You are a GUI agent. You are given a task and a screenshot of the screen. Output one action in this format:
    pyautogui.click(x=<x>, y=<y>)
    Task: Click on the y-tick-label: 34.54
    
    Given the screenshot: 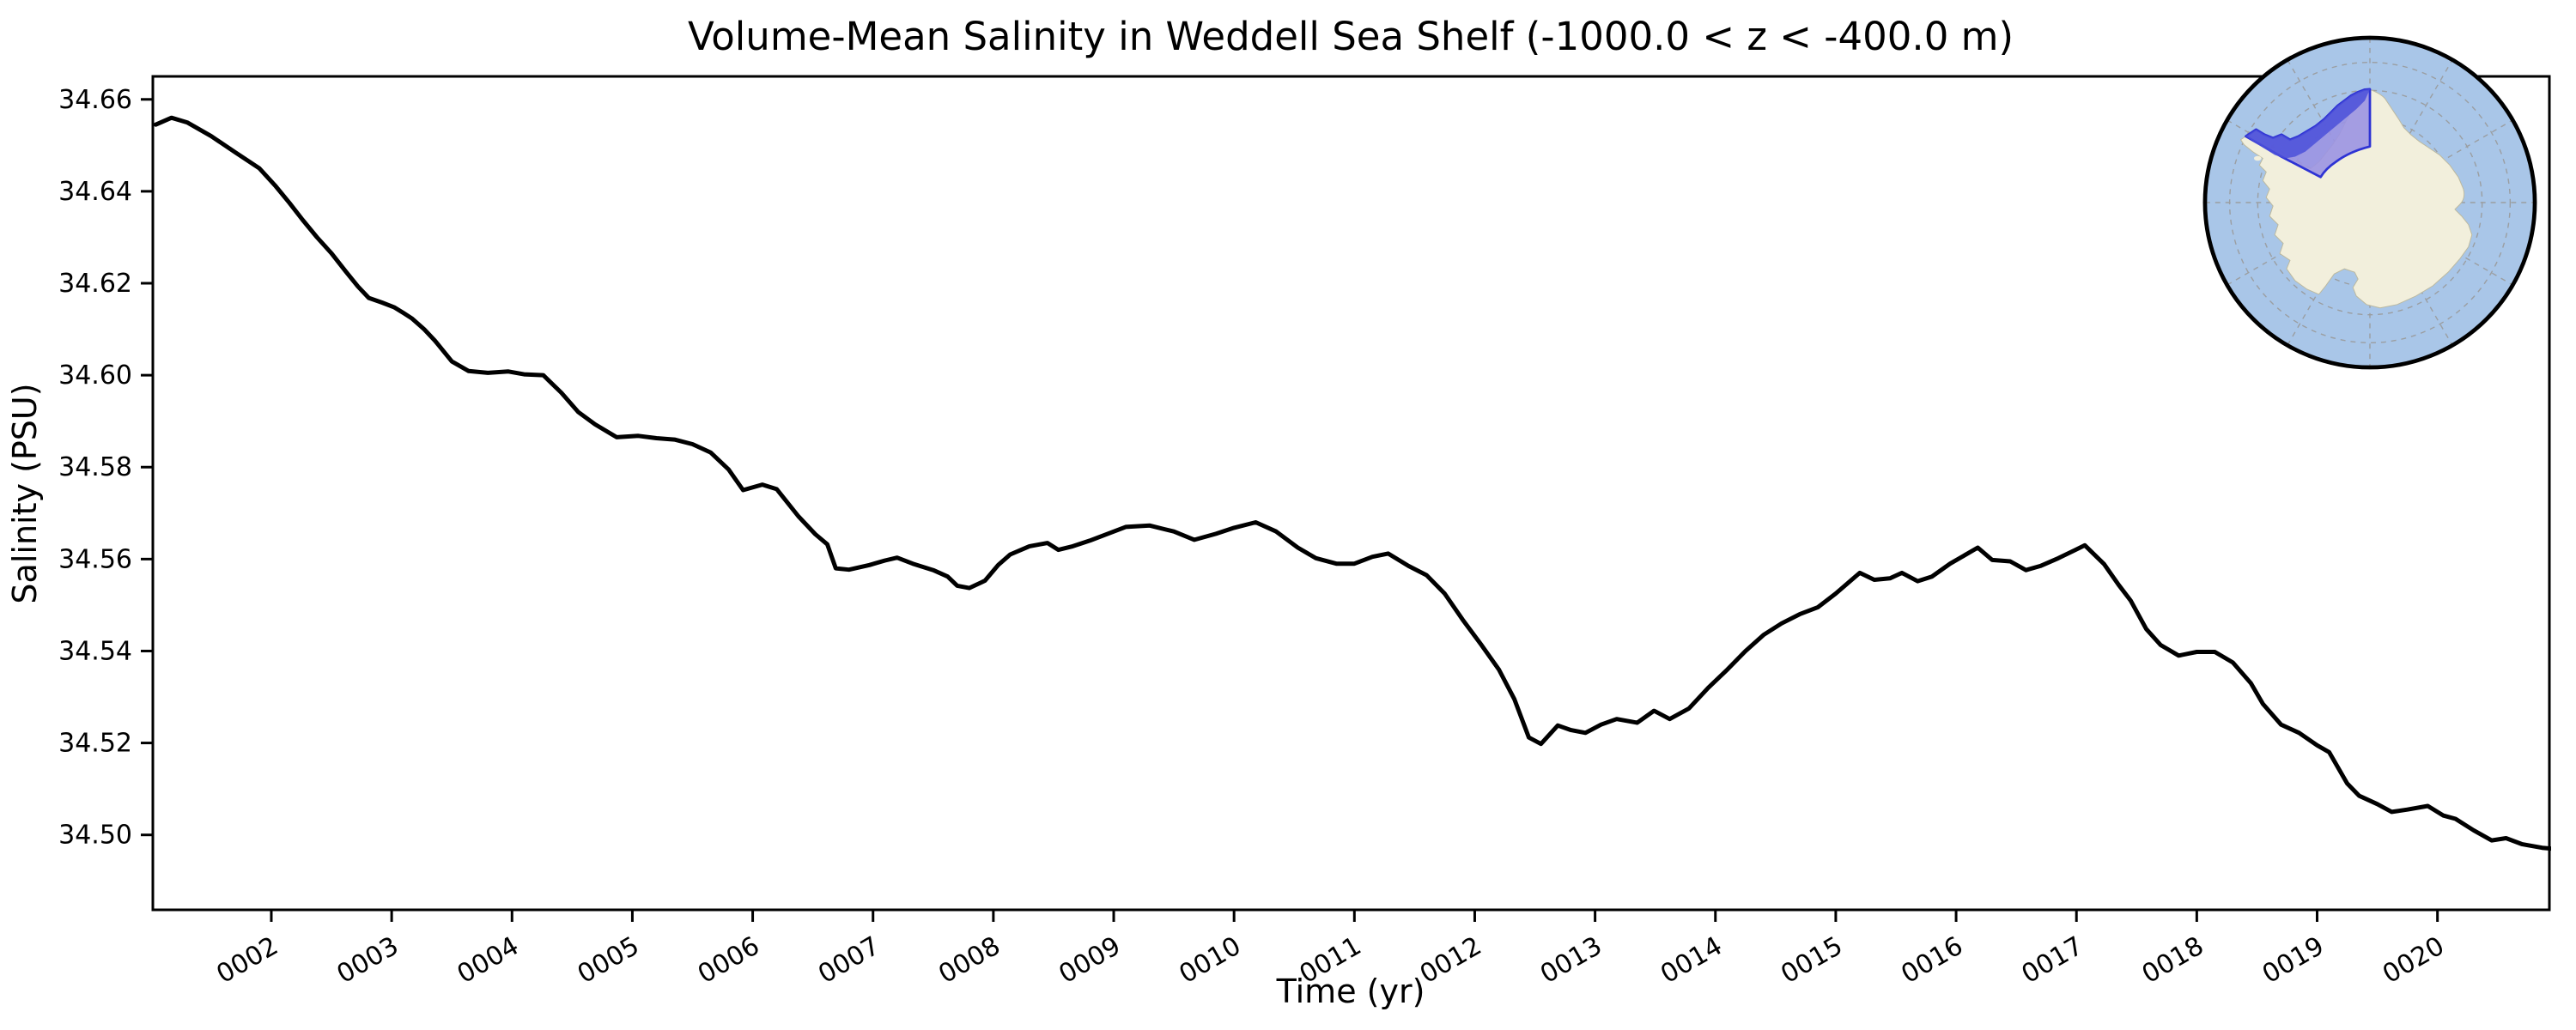 What is the action you would take?
    pyautogui.click(x=95, y=651)
    